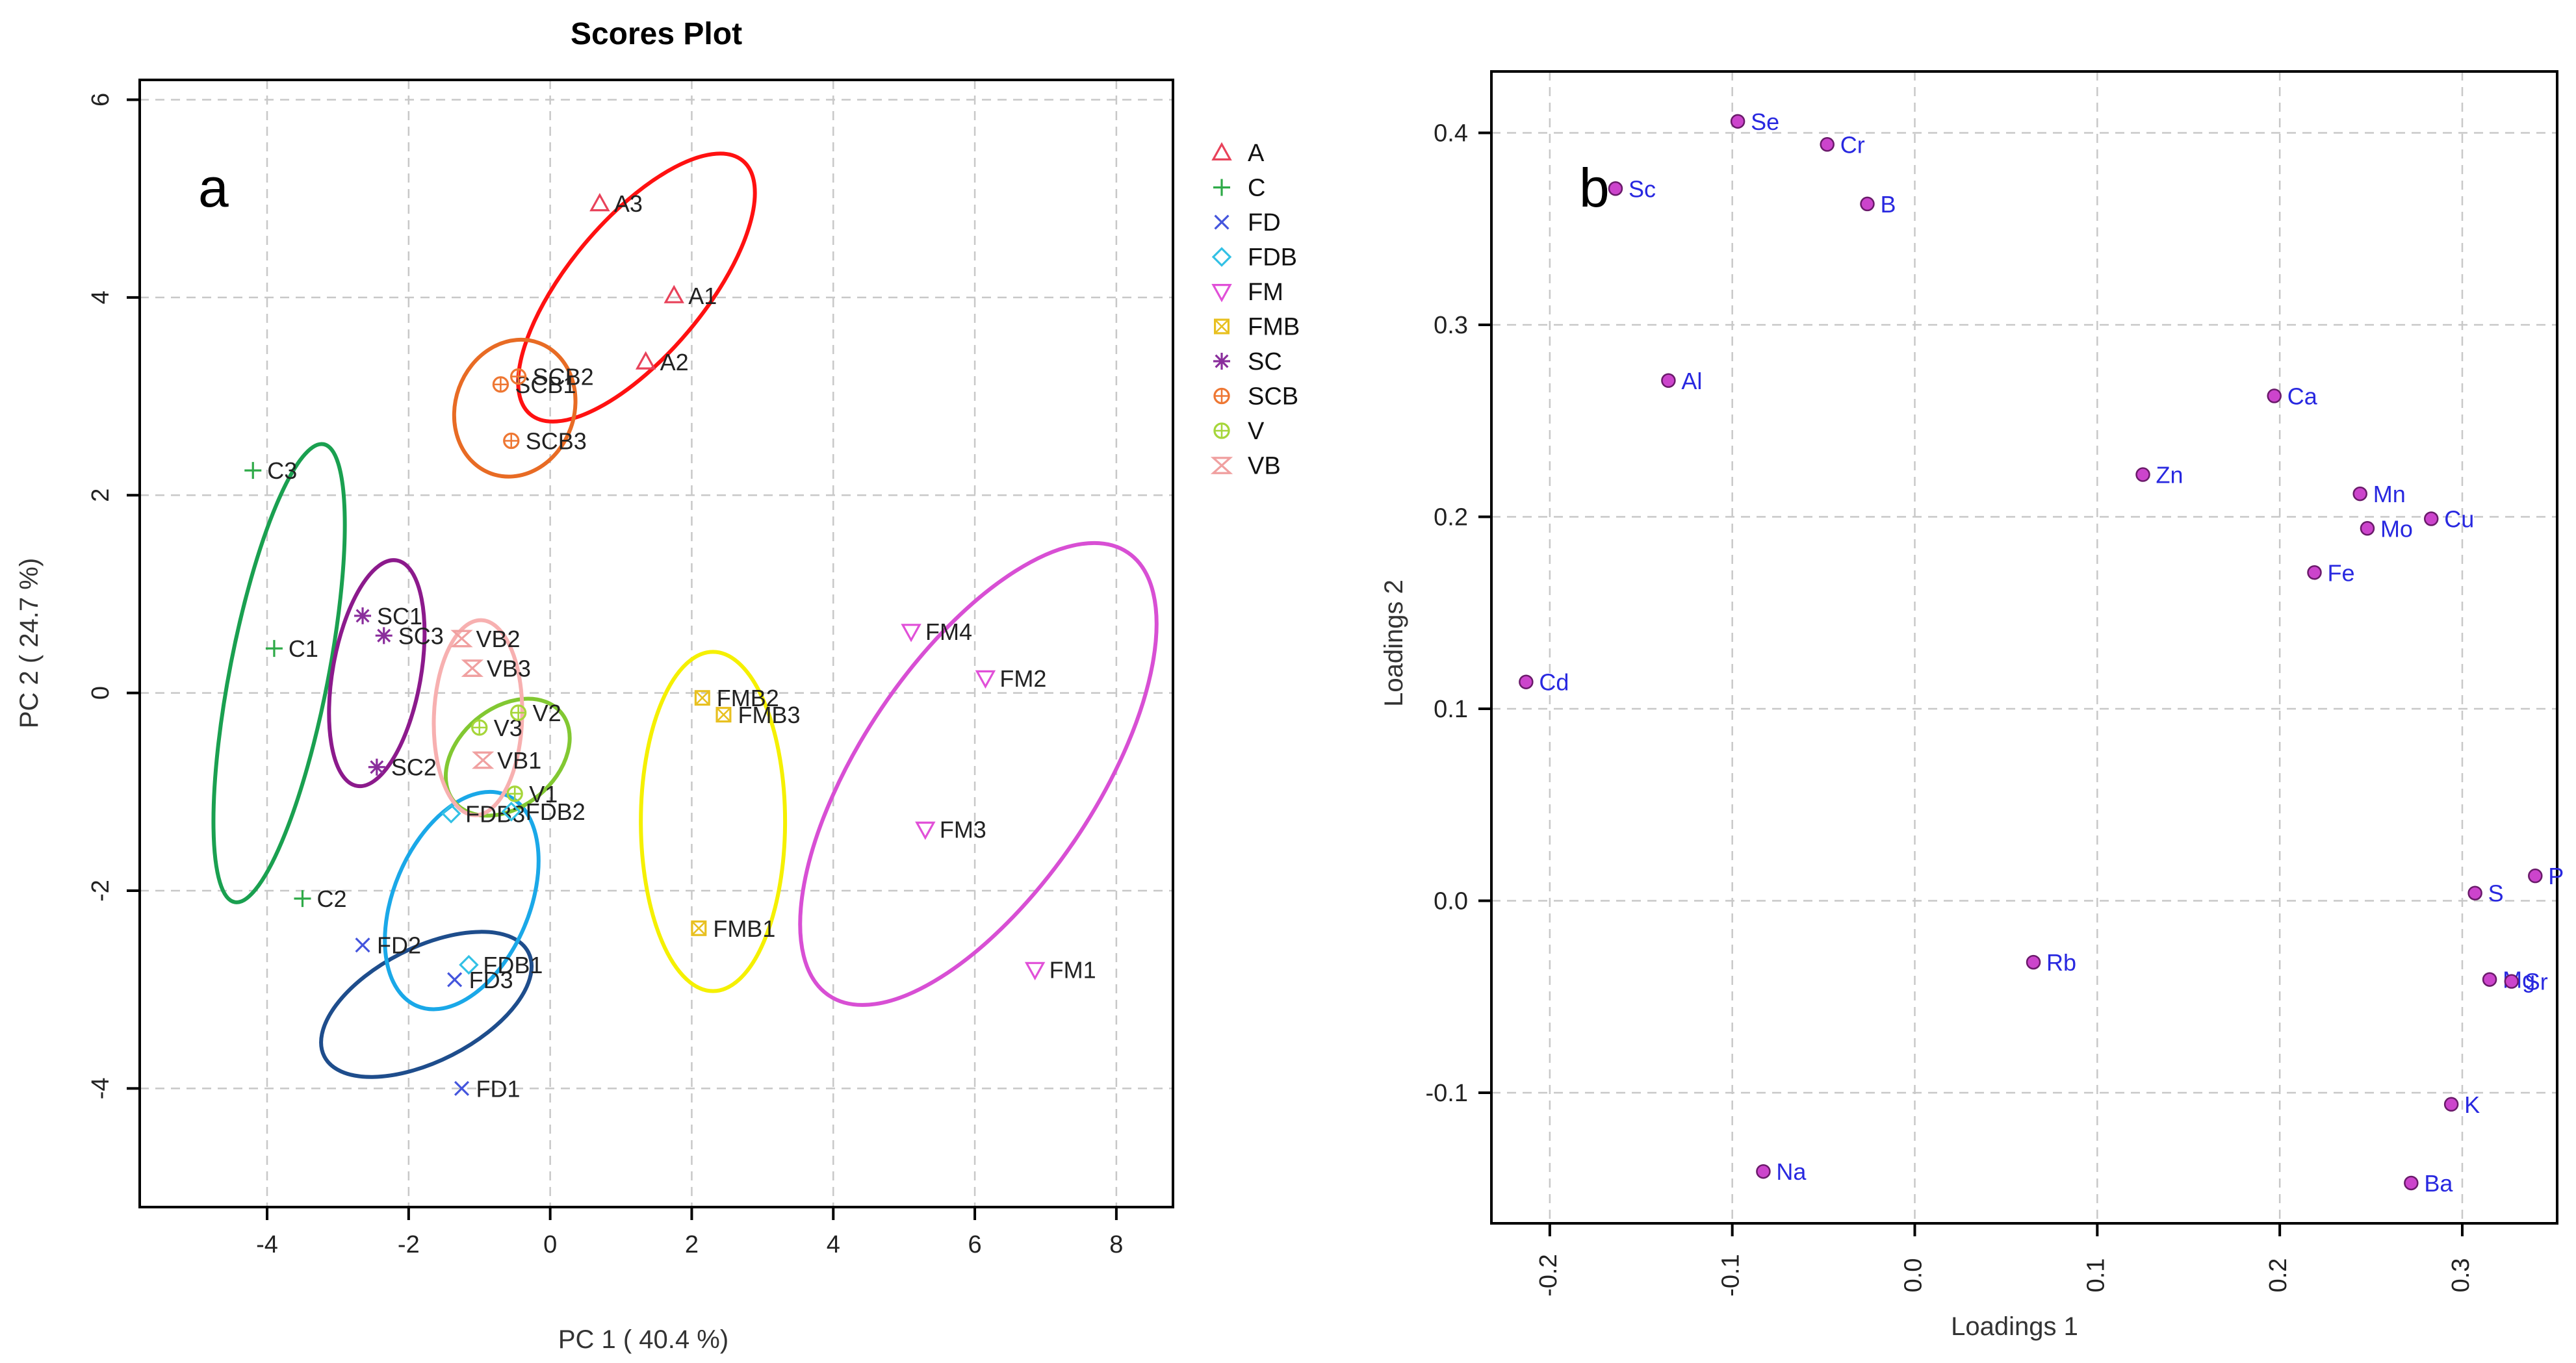 This screenshot has height=1363, width=2576. I want to click on legend-item-vb: VB, so click(1246, 466).